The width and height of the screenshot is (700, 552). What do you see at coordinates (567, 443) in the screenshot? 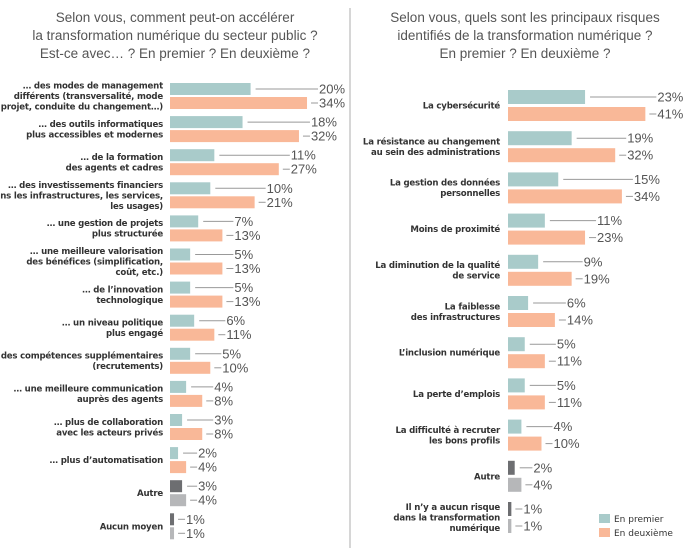
I see `value-label: 10%` at bounding box center [567, 443].